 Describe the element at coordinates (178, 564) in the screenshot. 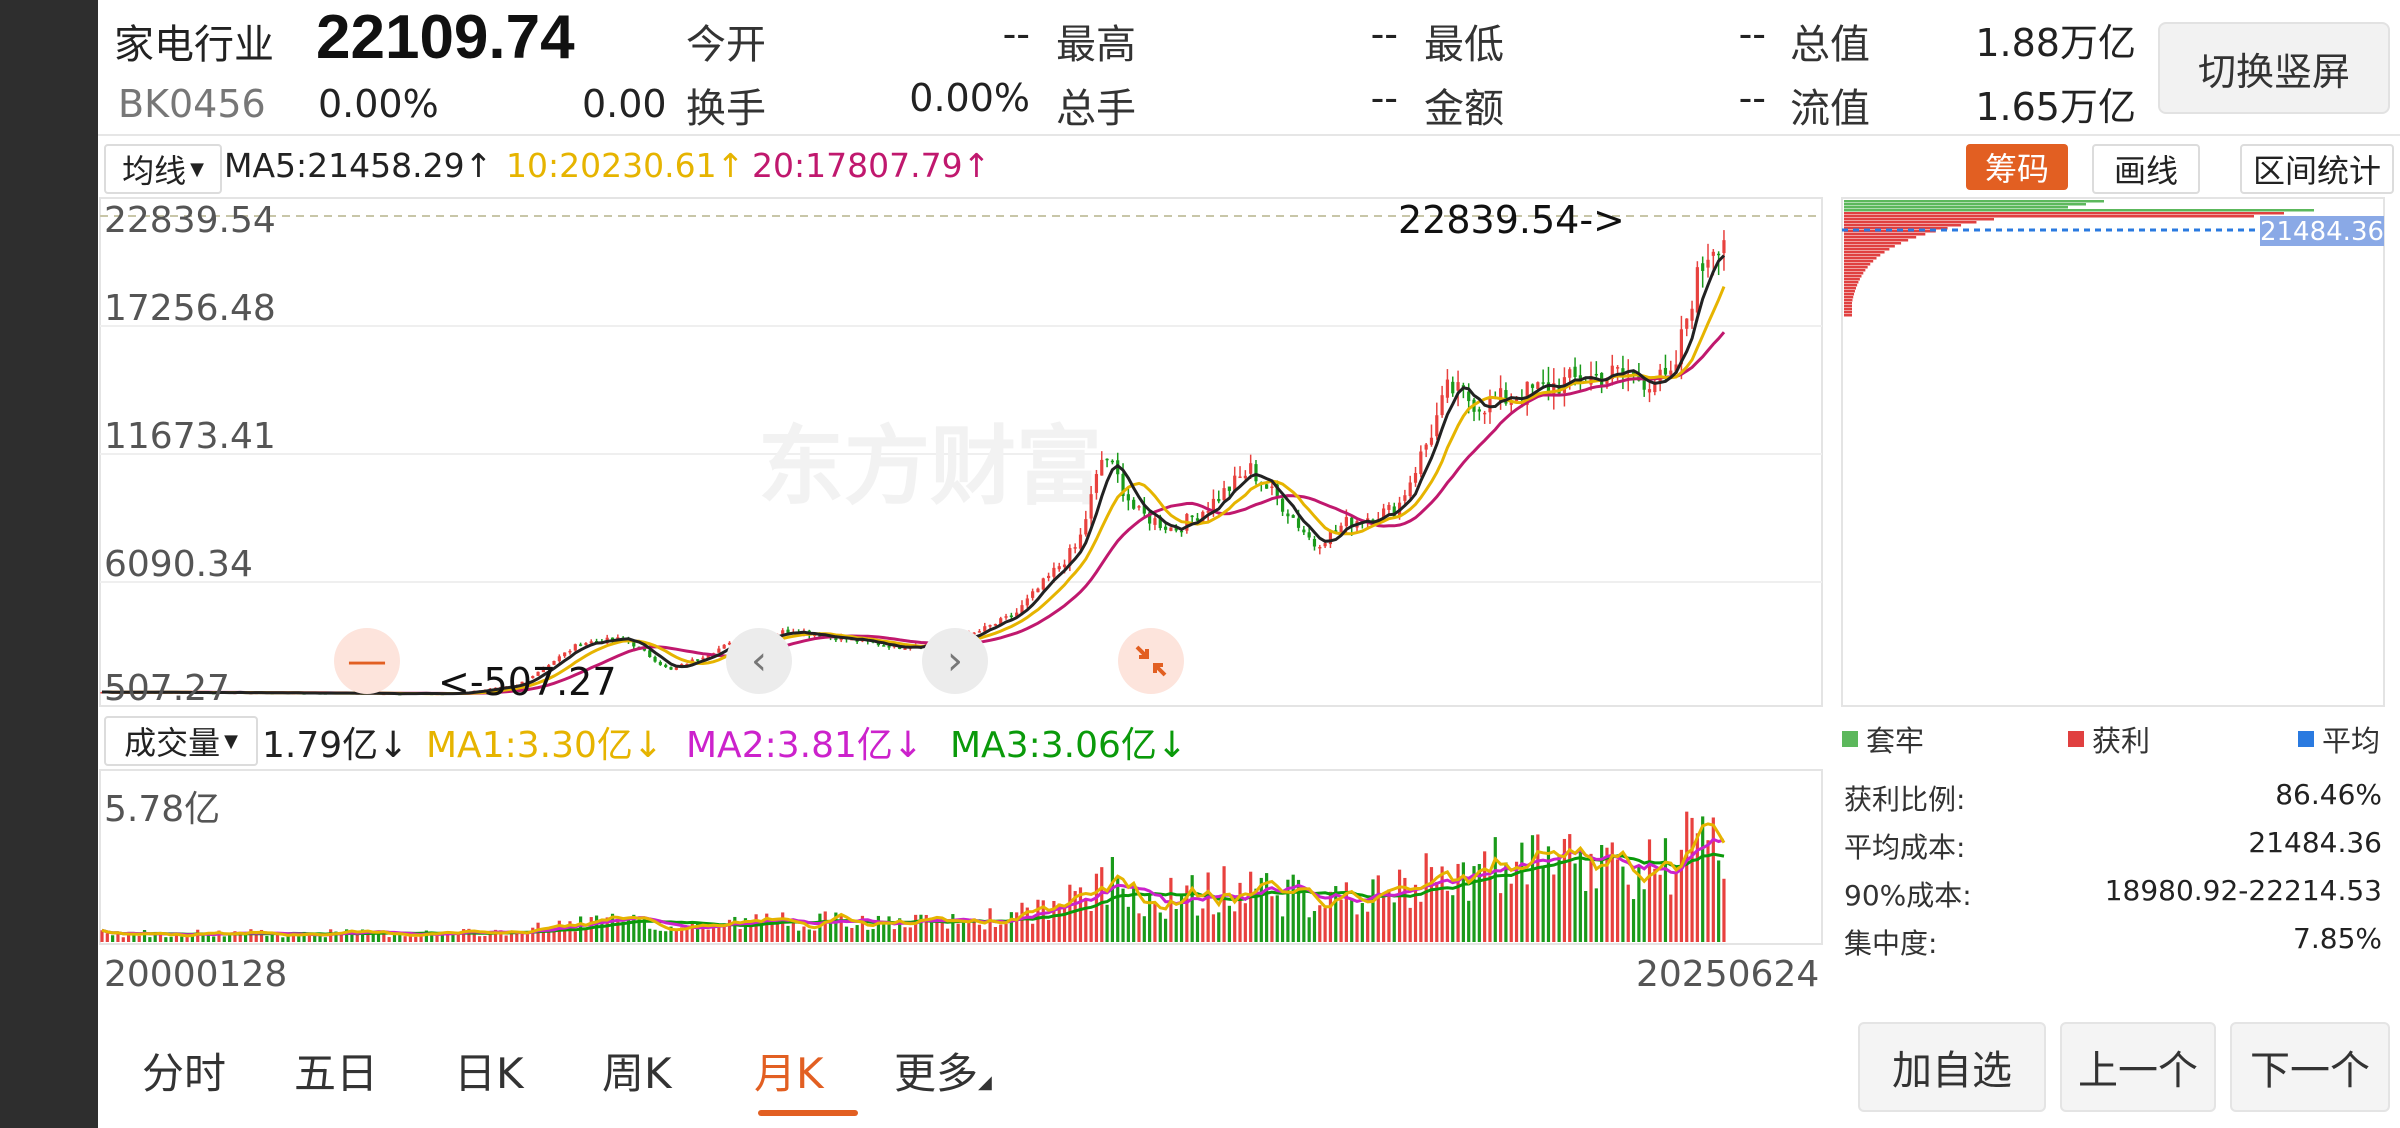

I see `price-axis-label-4: 6090.34` at that location.